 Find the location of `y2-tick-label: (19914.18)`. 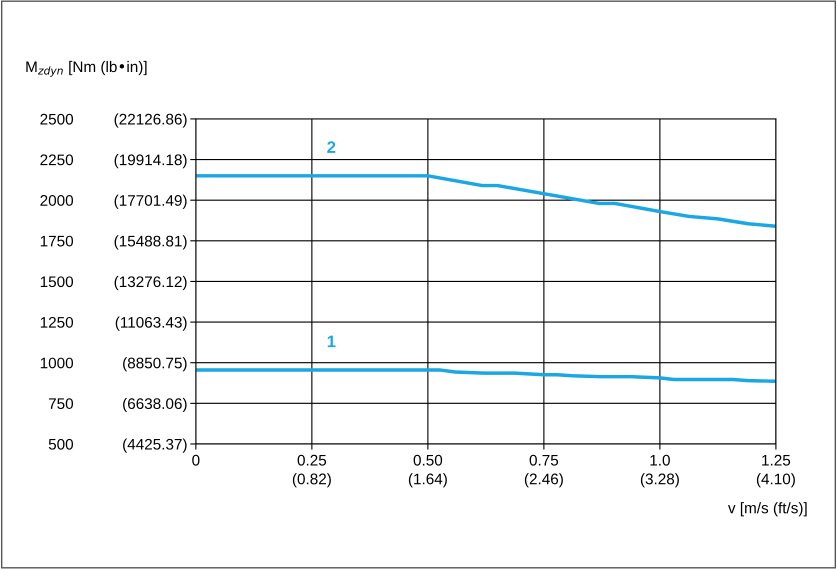

y2-tick-label: (19914.18) is located at coordinates (150, 161).